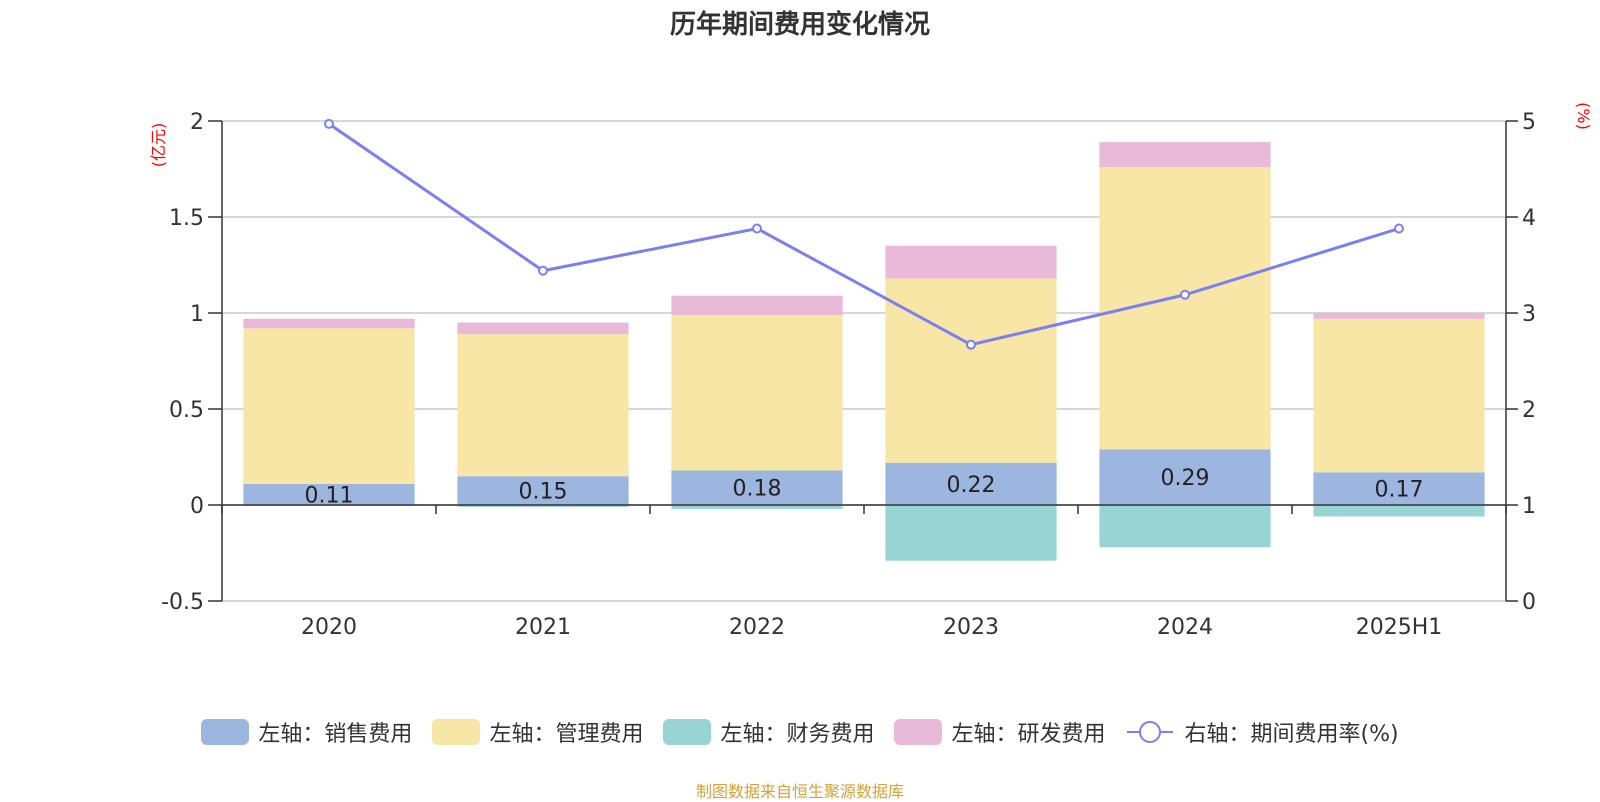  What do you see at coordinates (158, 145) in the screenshot?
I see `left-axis-unit: (亿元)` at bounding box center [158, 145].